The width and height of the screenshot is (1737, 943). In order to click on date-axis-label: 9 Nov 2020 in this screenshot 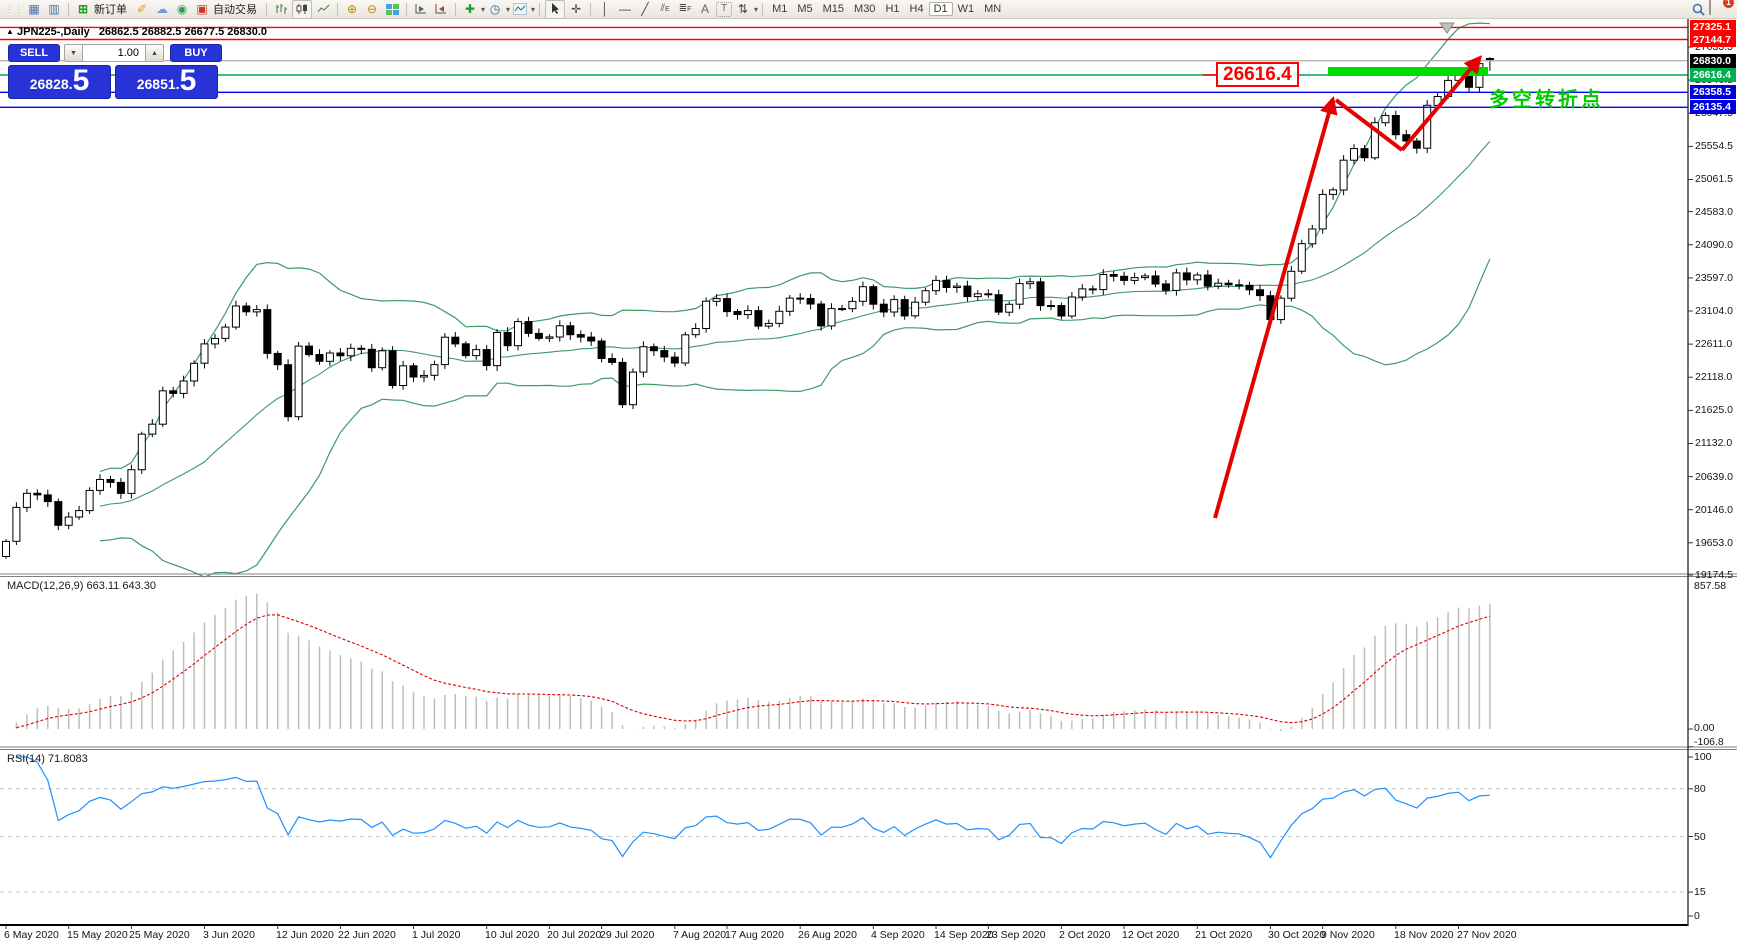, I will do `click(1348, 935)`.